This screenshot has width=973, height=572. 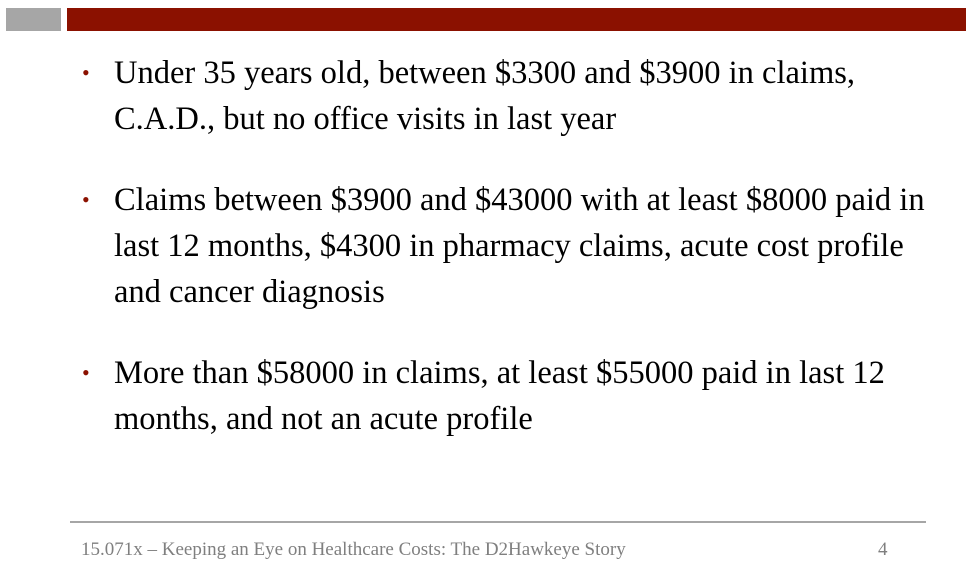 I want to click on page-number: 4, so click(x=883, y=549).